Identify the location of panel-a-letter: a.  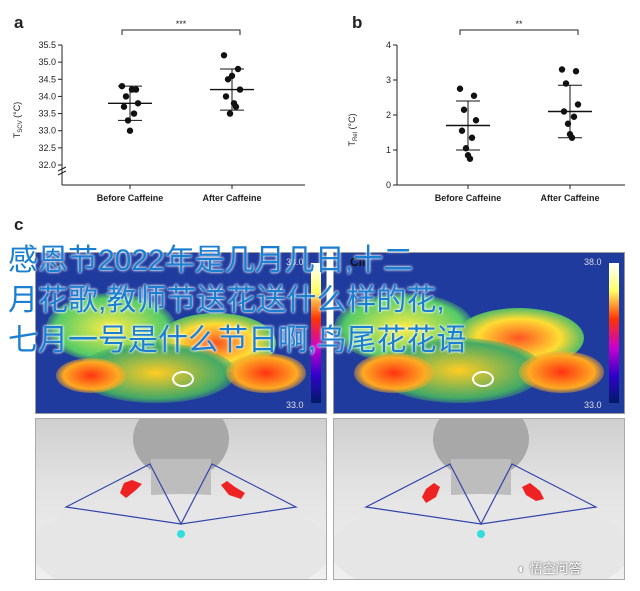
(19, 22).